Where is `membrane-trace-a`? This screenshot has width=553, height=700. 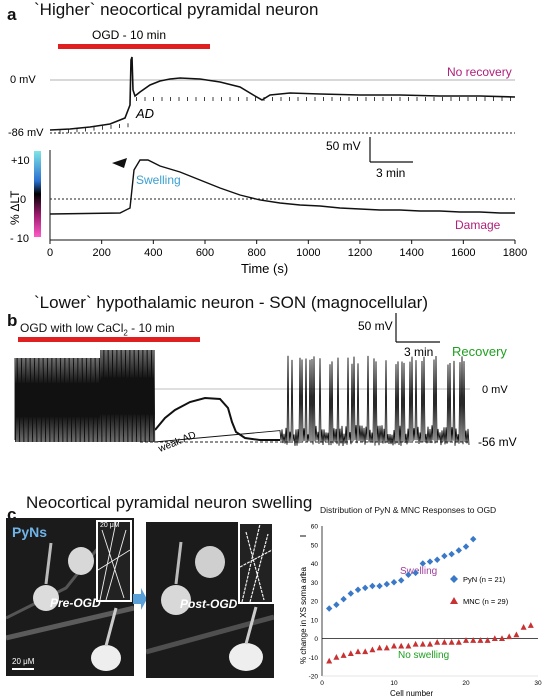
membrane-trace-a is located at coordinates (282, 93).